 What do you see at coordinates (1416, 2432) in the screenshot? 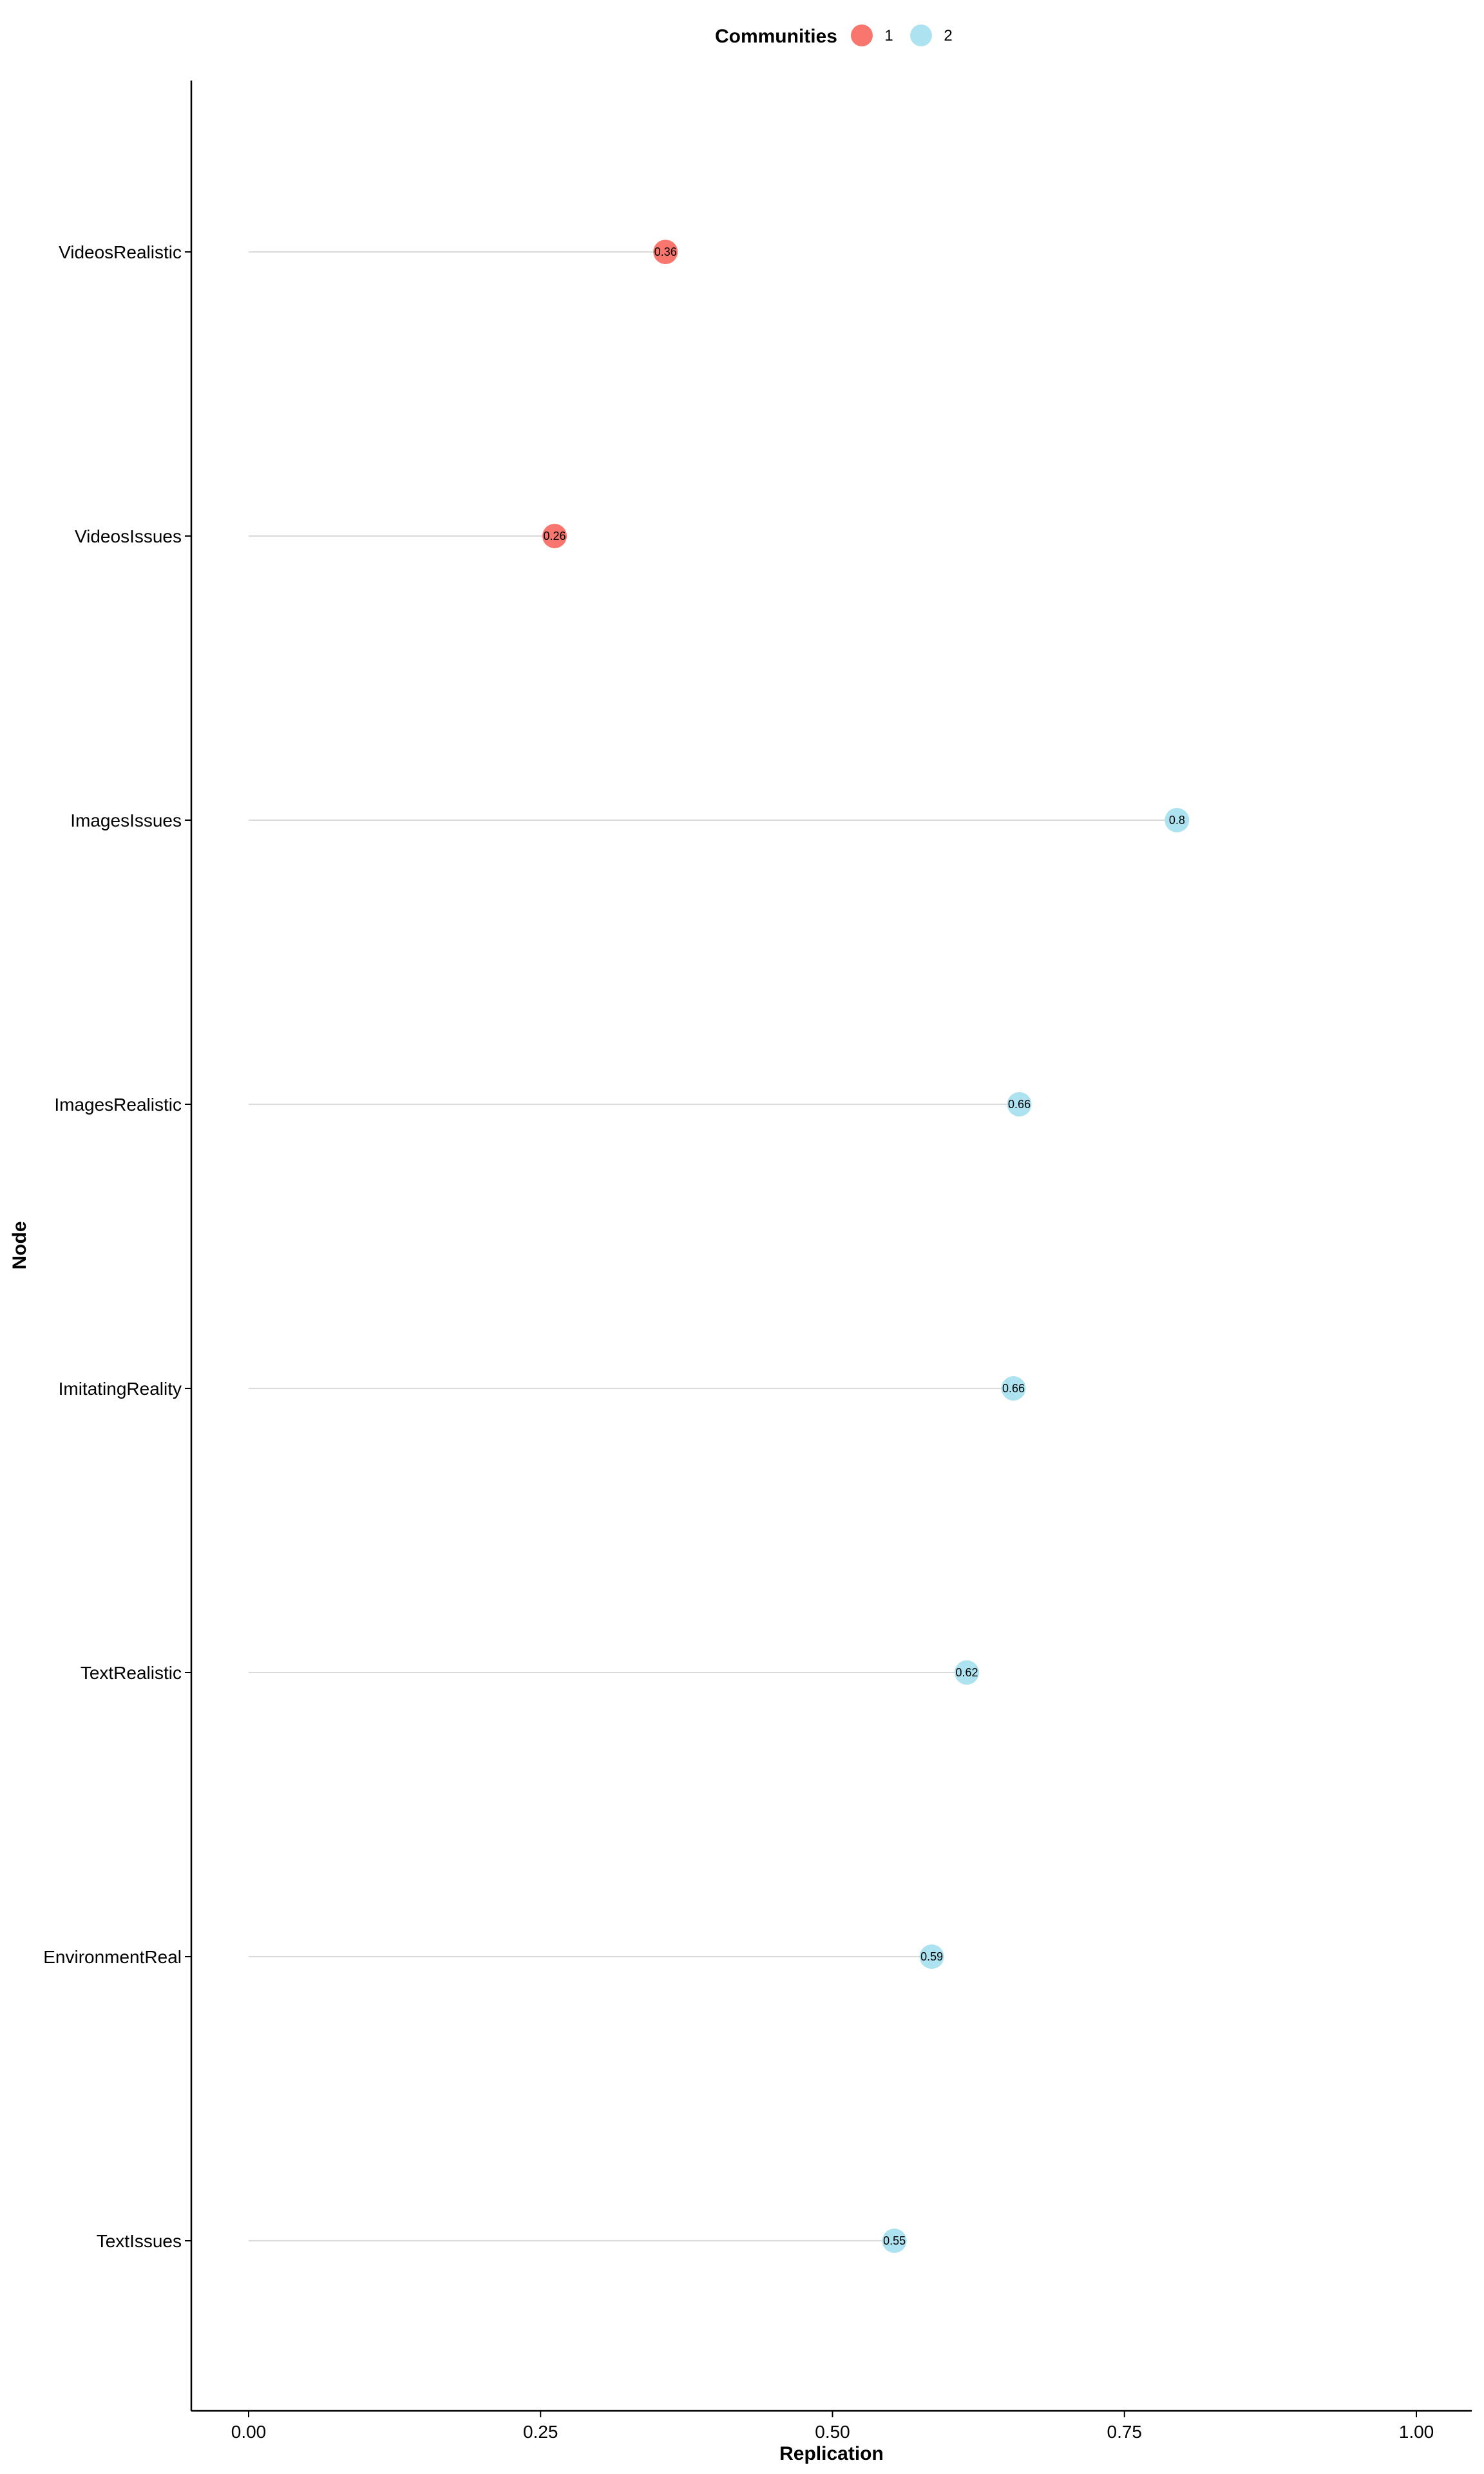
I see `x-tick-label: 1.00` at bounding box center [1416, 2432].